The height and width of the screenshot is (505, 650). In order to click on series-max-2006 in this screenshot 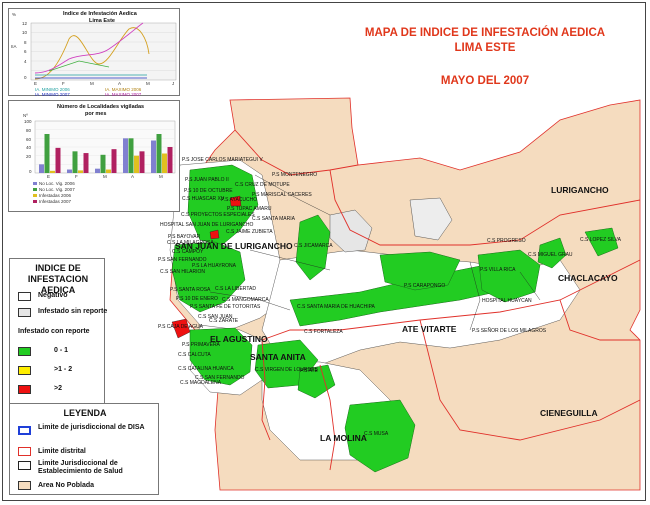, I will do `click(92, 53)`.